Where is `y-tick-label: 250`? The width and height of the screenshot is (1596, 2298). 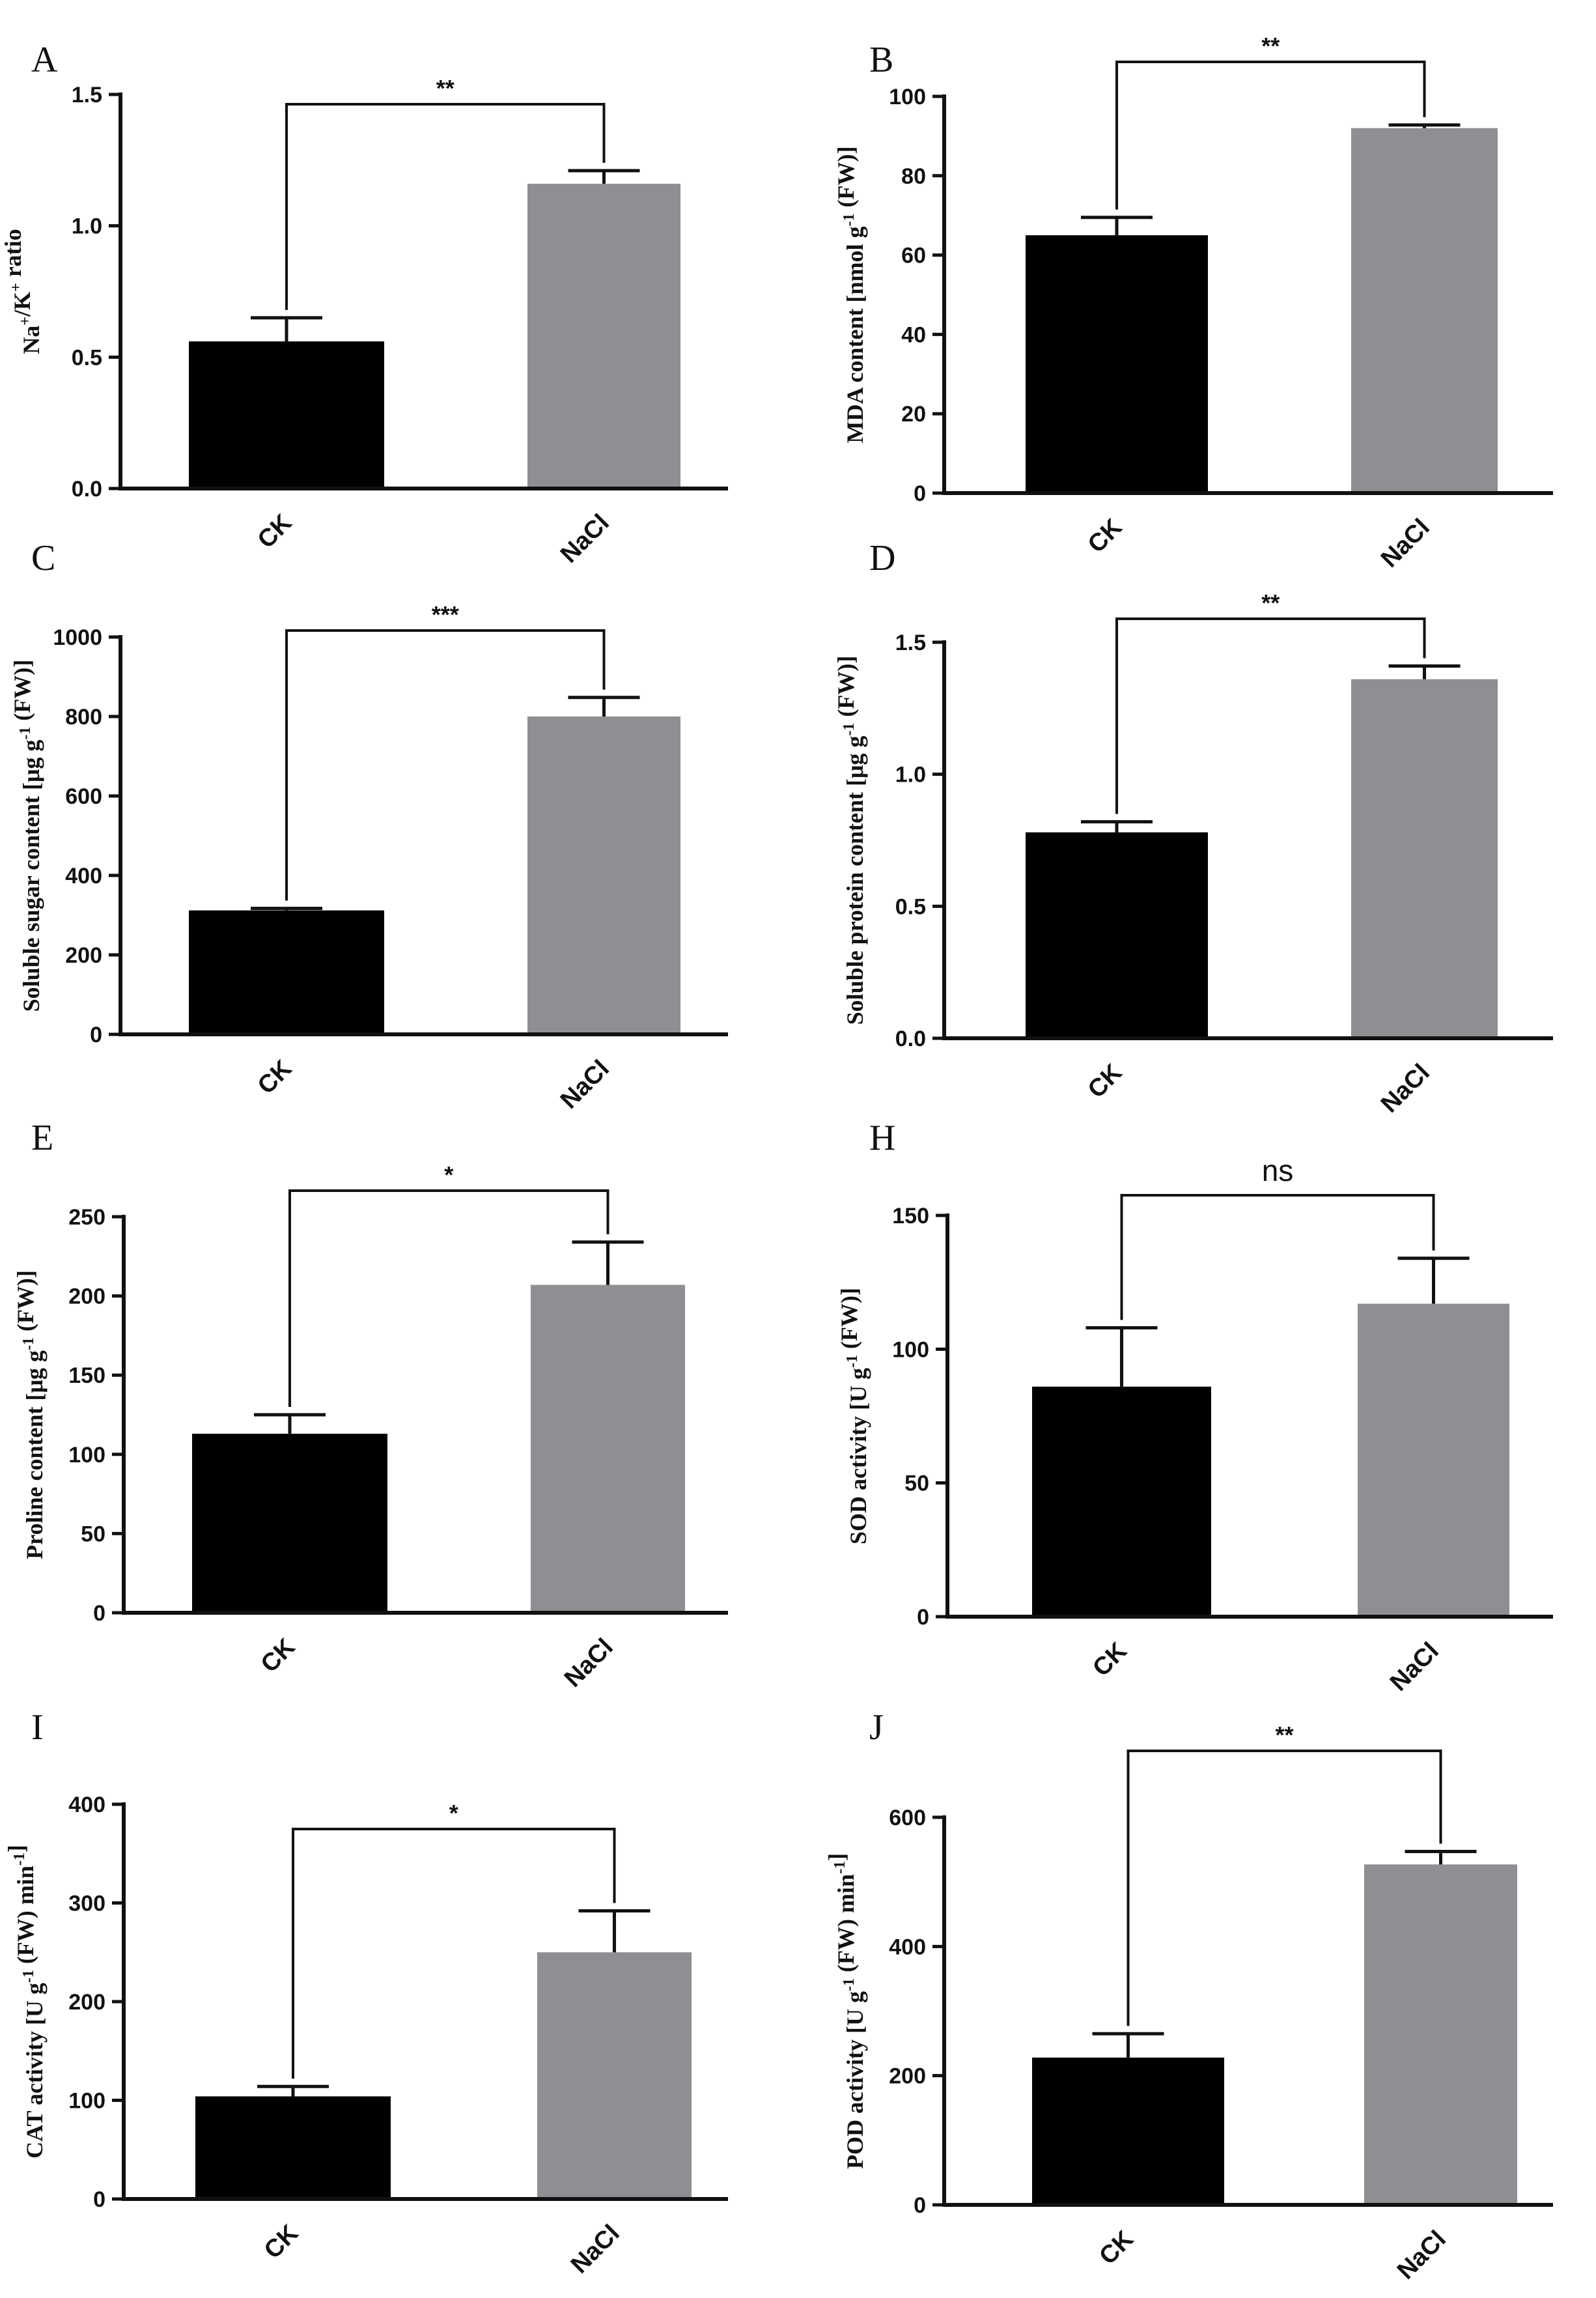 y-tick-label: 250 is located at coordinates (87, 1217).